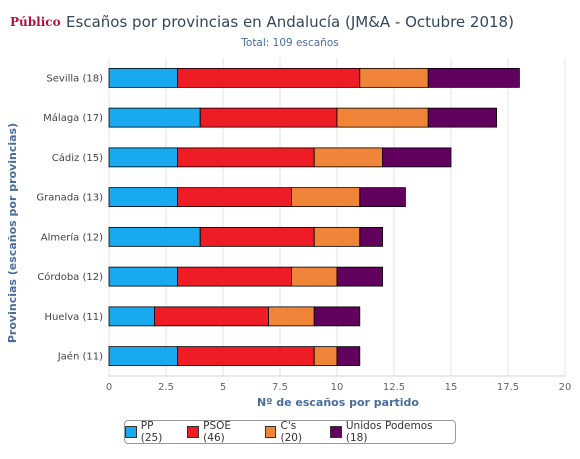 This screenshot has width=580, height=459. I want to click on legend-label: C's (20), so click(291, 432).